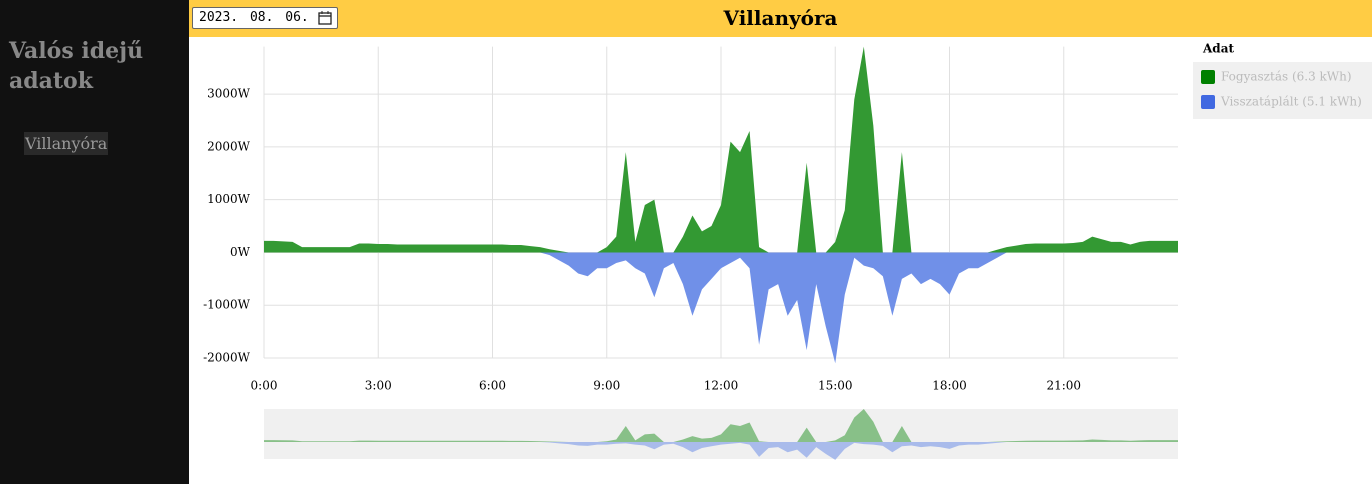 The image size is (1372, 484). I want to click on date-input: 2023. 08. 06., so click(265, 18).